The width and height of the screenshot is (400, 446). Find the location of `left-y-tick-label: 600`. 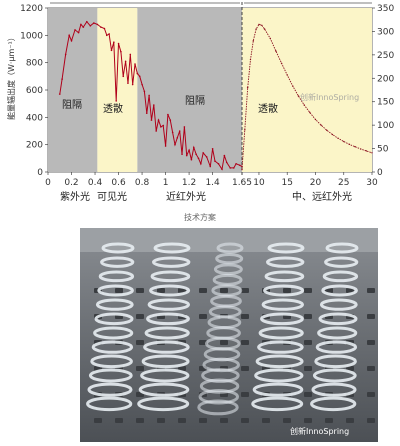

left-y-tick-label: 600 is located at coordinates (34, 91).